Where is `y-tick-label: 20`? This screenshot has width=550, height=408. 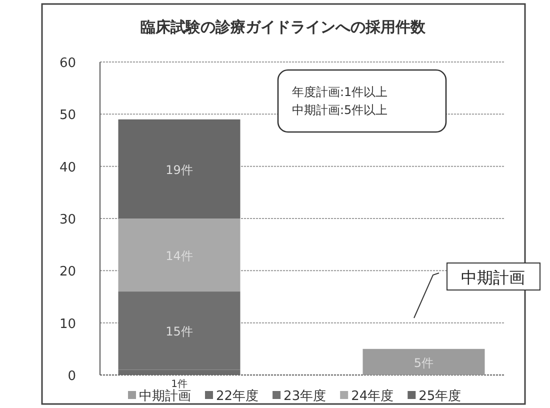 y-tick-label: 20 is located at coordinates (67, 272).